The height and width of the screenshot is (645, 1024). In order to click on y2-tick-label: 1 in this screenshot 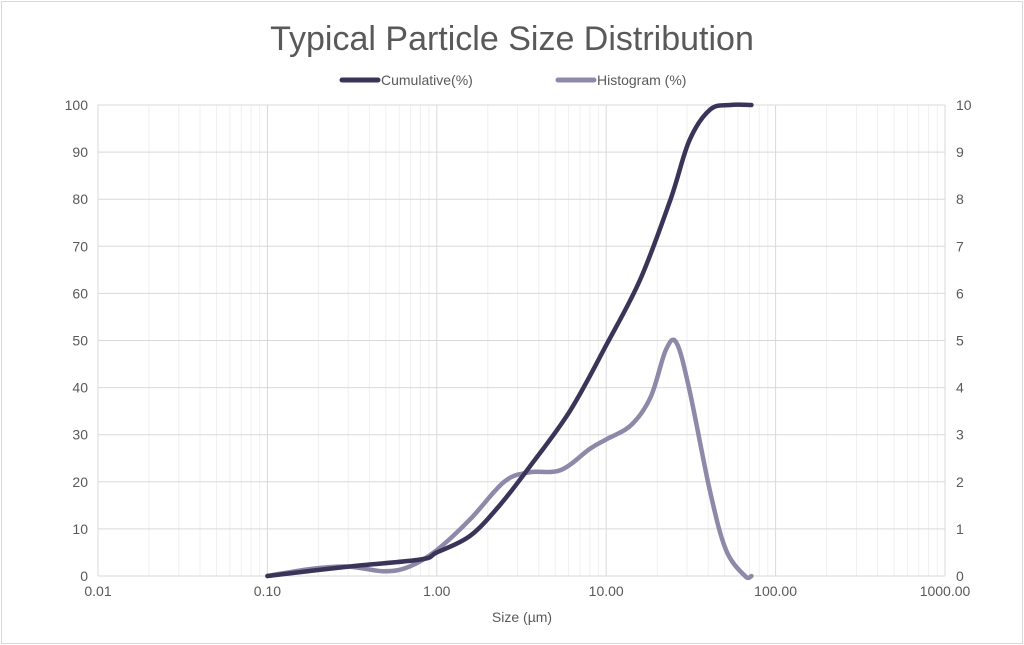, I will do `click(960, 529)`.